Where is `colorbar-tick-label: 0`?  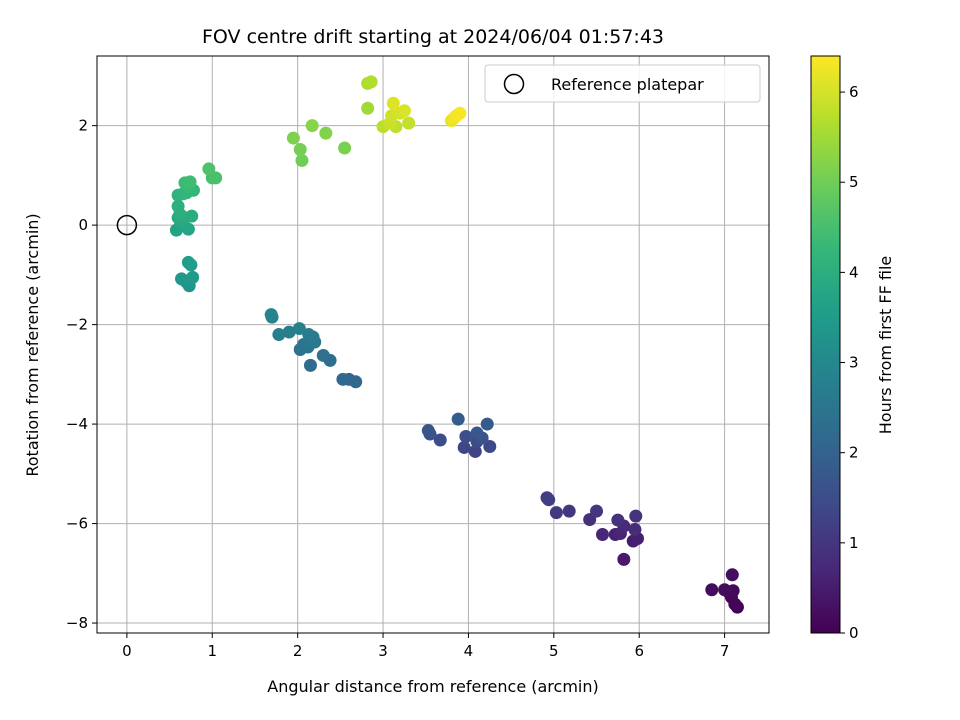 colorbar-tick-label: 0 is located at coordinates (854, 633).